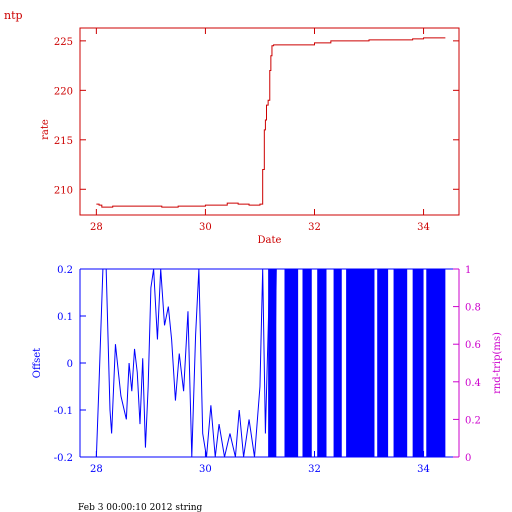  I want to click on rate-x-tick-label: 30, so click(205, 227).